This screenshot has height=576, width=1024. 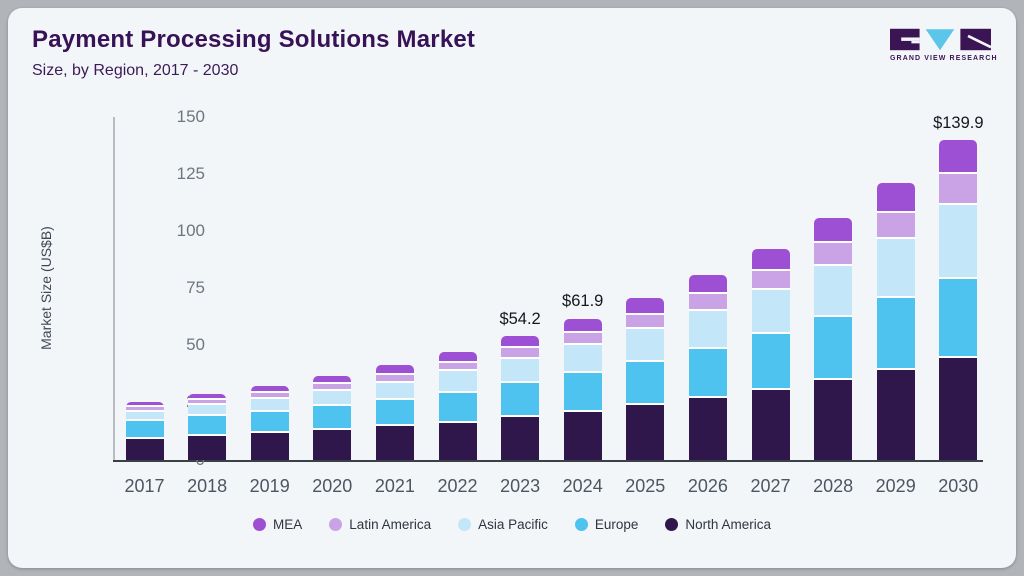 I want to click on x-axis-label-2020: 2020, so click(x=332, y=486).